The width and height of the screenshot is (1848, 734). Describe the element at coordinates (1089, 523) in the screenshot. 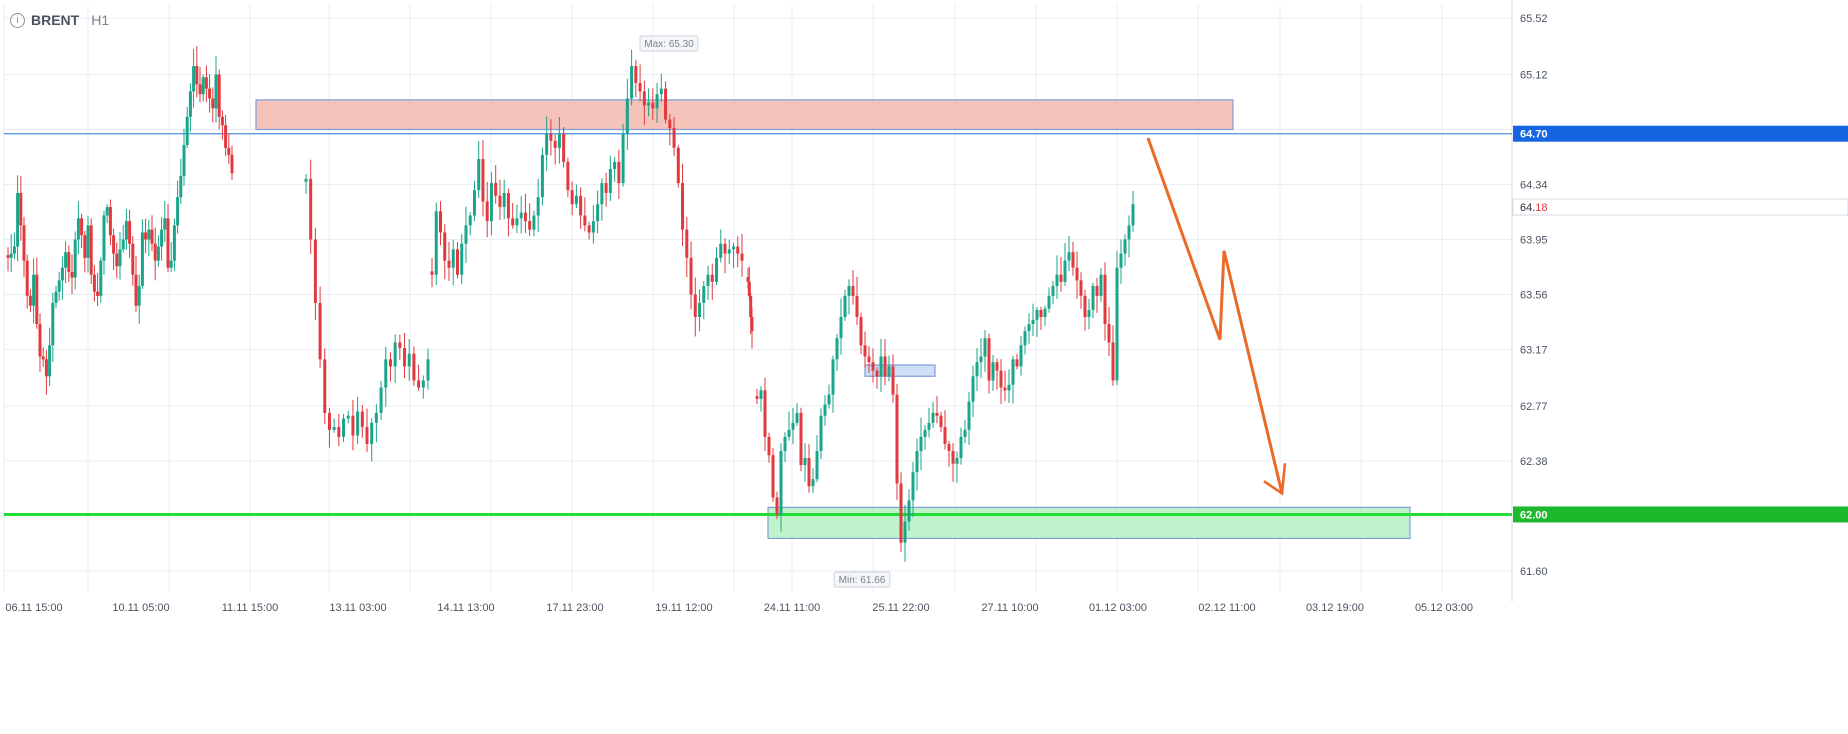

I see `support-zone` at that location.